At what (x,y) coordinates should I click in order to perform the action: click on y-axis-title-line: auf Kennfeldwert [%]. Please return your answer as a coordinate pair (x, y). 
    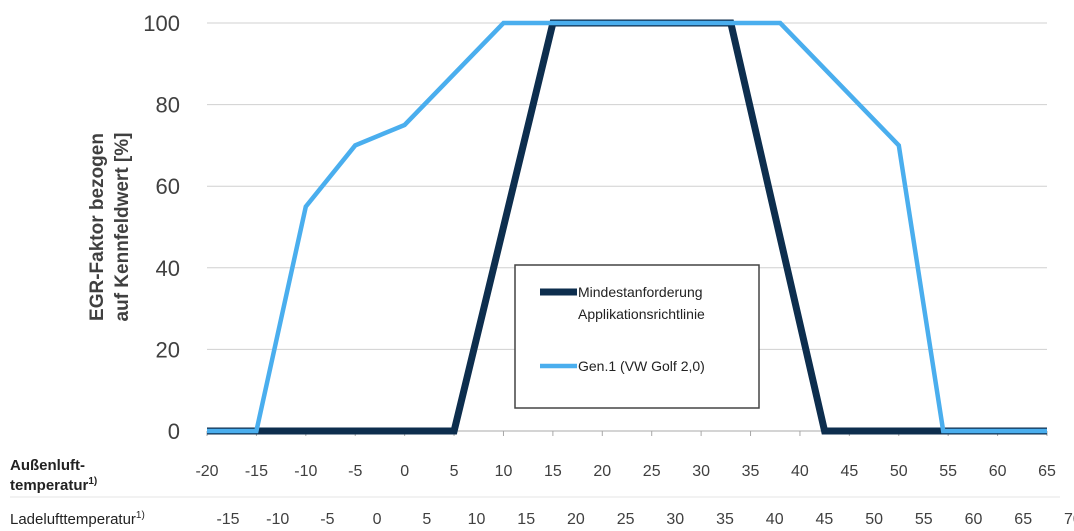
    Looking at the image, I should click on (122, 227).